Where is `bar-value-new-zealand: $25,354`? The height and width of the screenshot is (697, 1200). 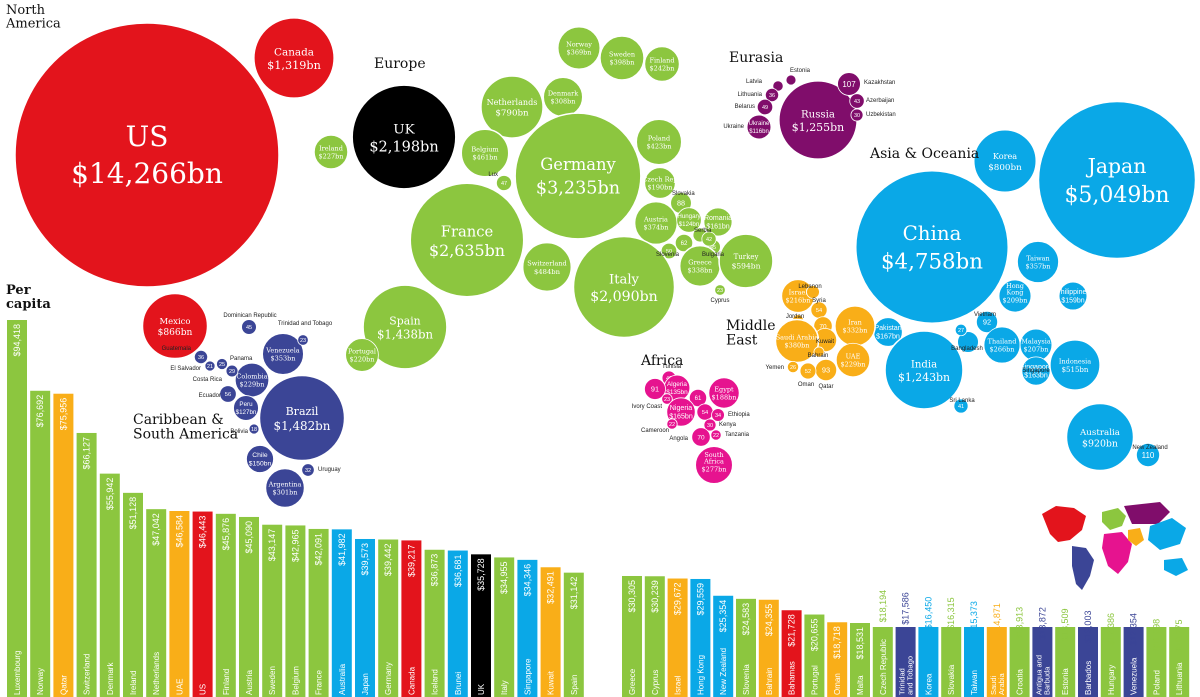
bar-value-new-zealand: $25,354 is located at coordinates (723, 616).